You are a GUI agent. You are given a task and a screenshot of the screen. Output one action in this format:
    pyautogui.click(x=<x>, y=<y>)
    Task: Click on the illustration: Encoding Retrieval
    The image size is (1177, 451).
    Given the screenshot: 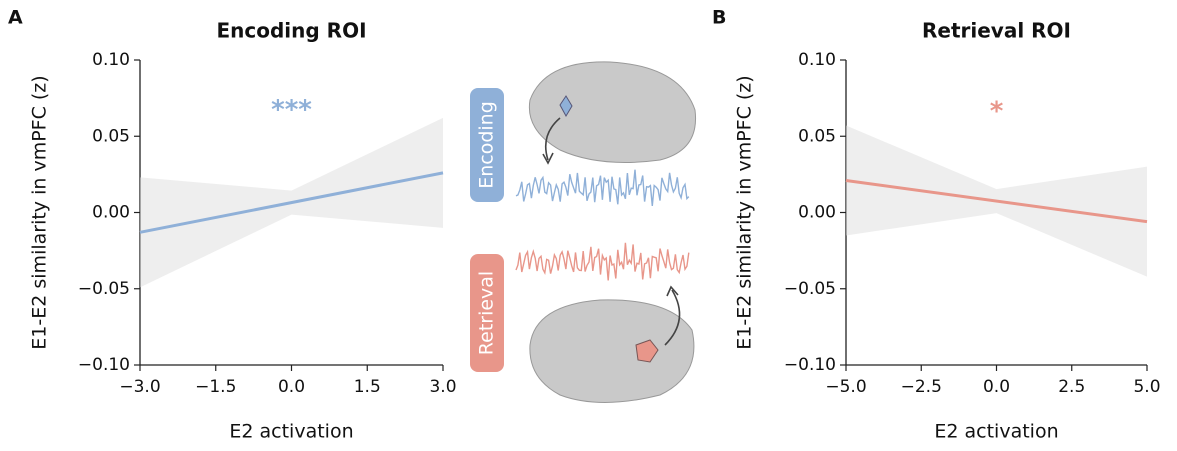 What is the action you would take?
    pyautogui.click(x=583, y=232)
    